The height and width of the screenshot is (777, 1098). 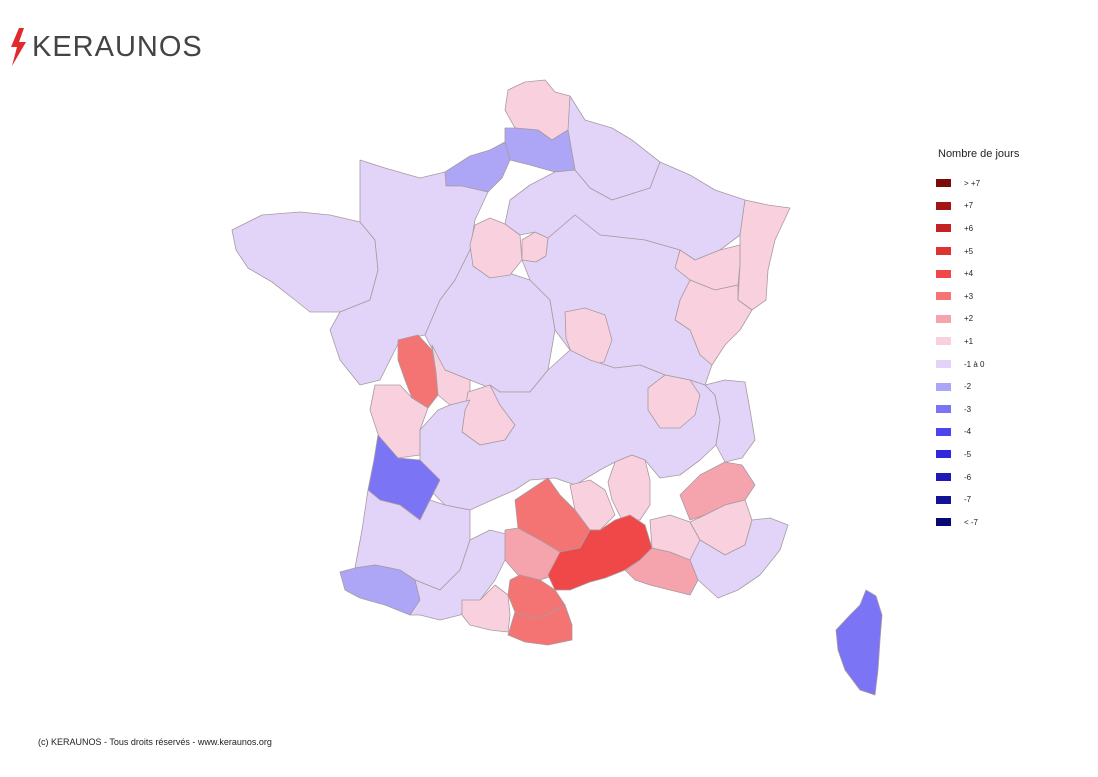 I want to click on lightning-bolt-icon, so click(x=18, y=47).